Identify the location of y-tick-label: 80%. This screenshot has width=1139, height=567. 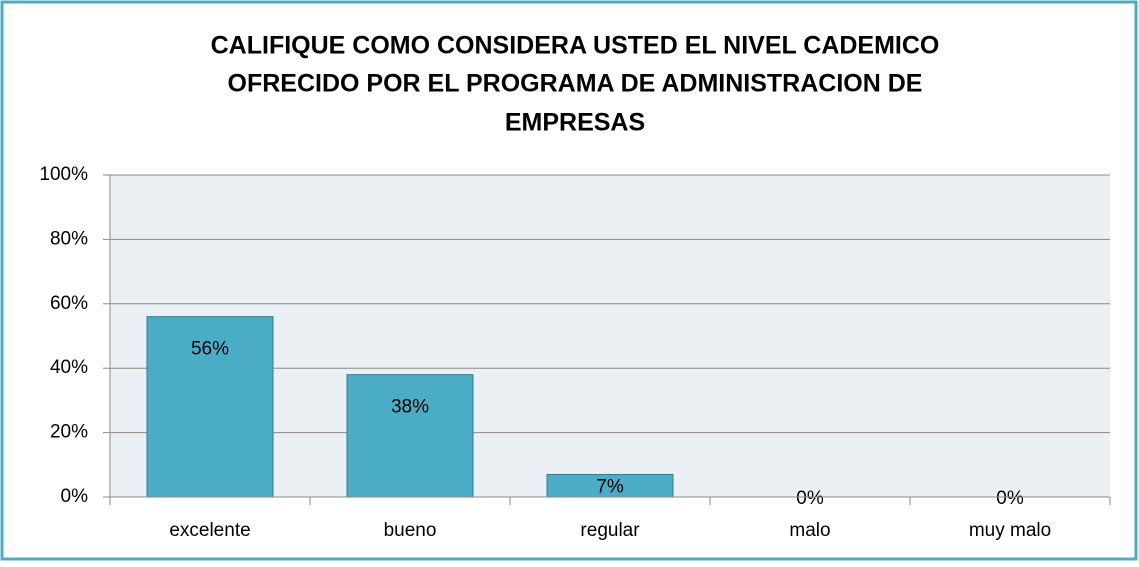
(69, 238).